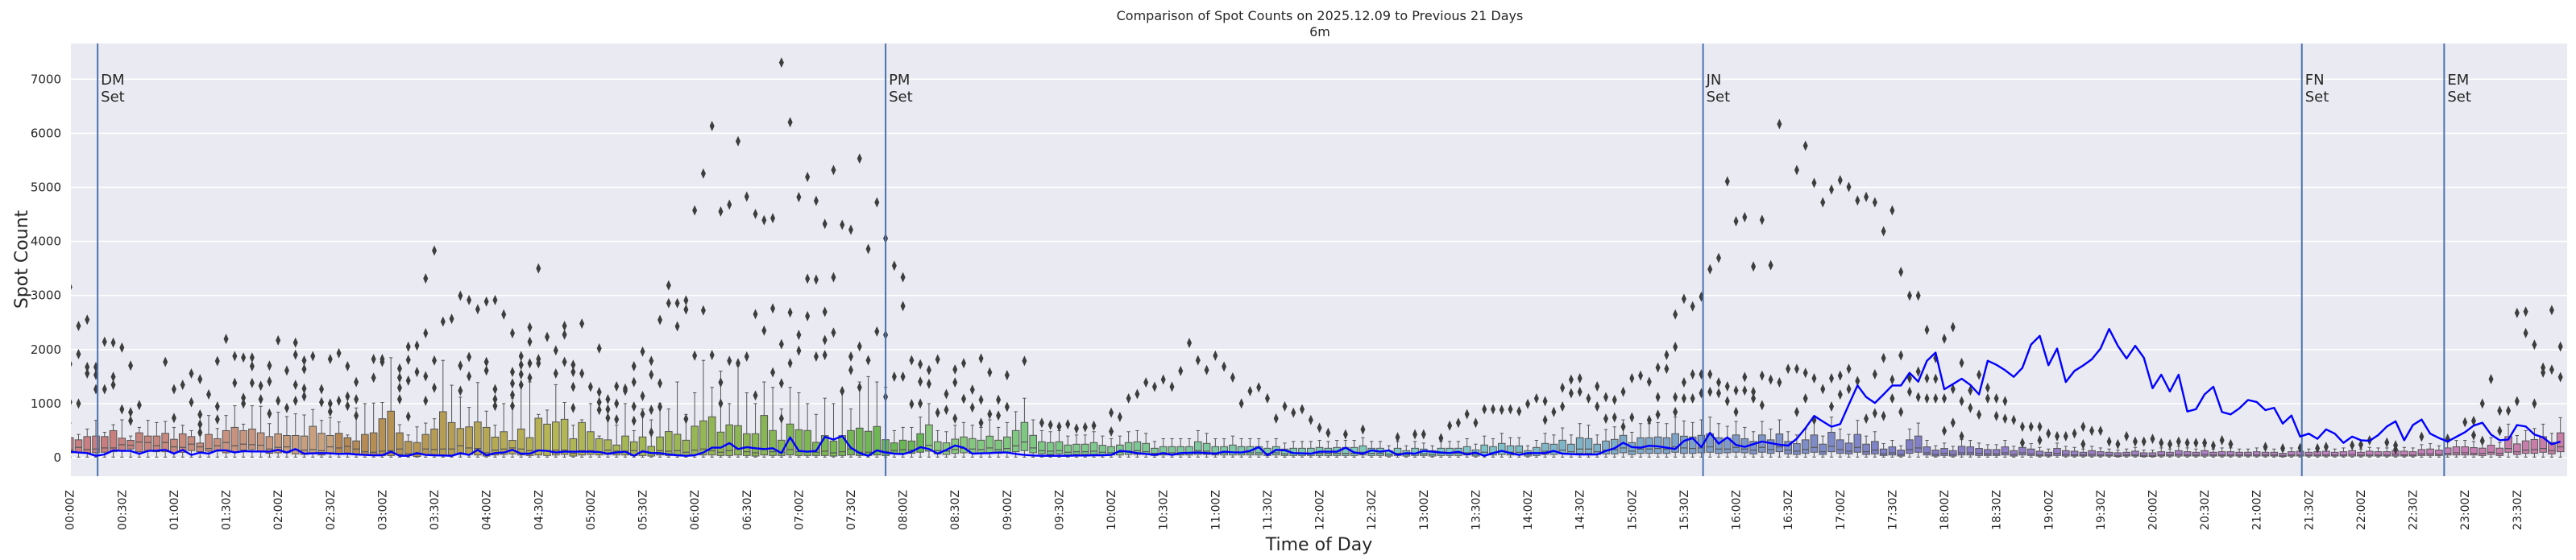  Describe the element at coordinates (1788, 510) in the screenshot. I see `x-tick-label: 16:30Z` at that location.